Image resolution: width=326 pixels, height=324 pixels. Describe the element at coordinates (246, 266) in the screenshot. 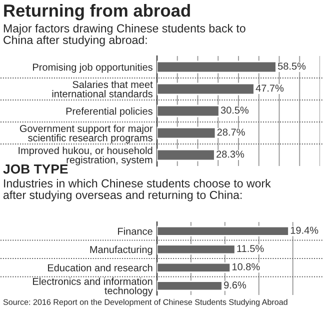

I see `data-label: 10.8%` at that location.